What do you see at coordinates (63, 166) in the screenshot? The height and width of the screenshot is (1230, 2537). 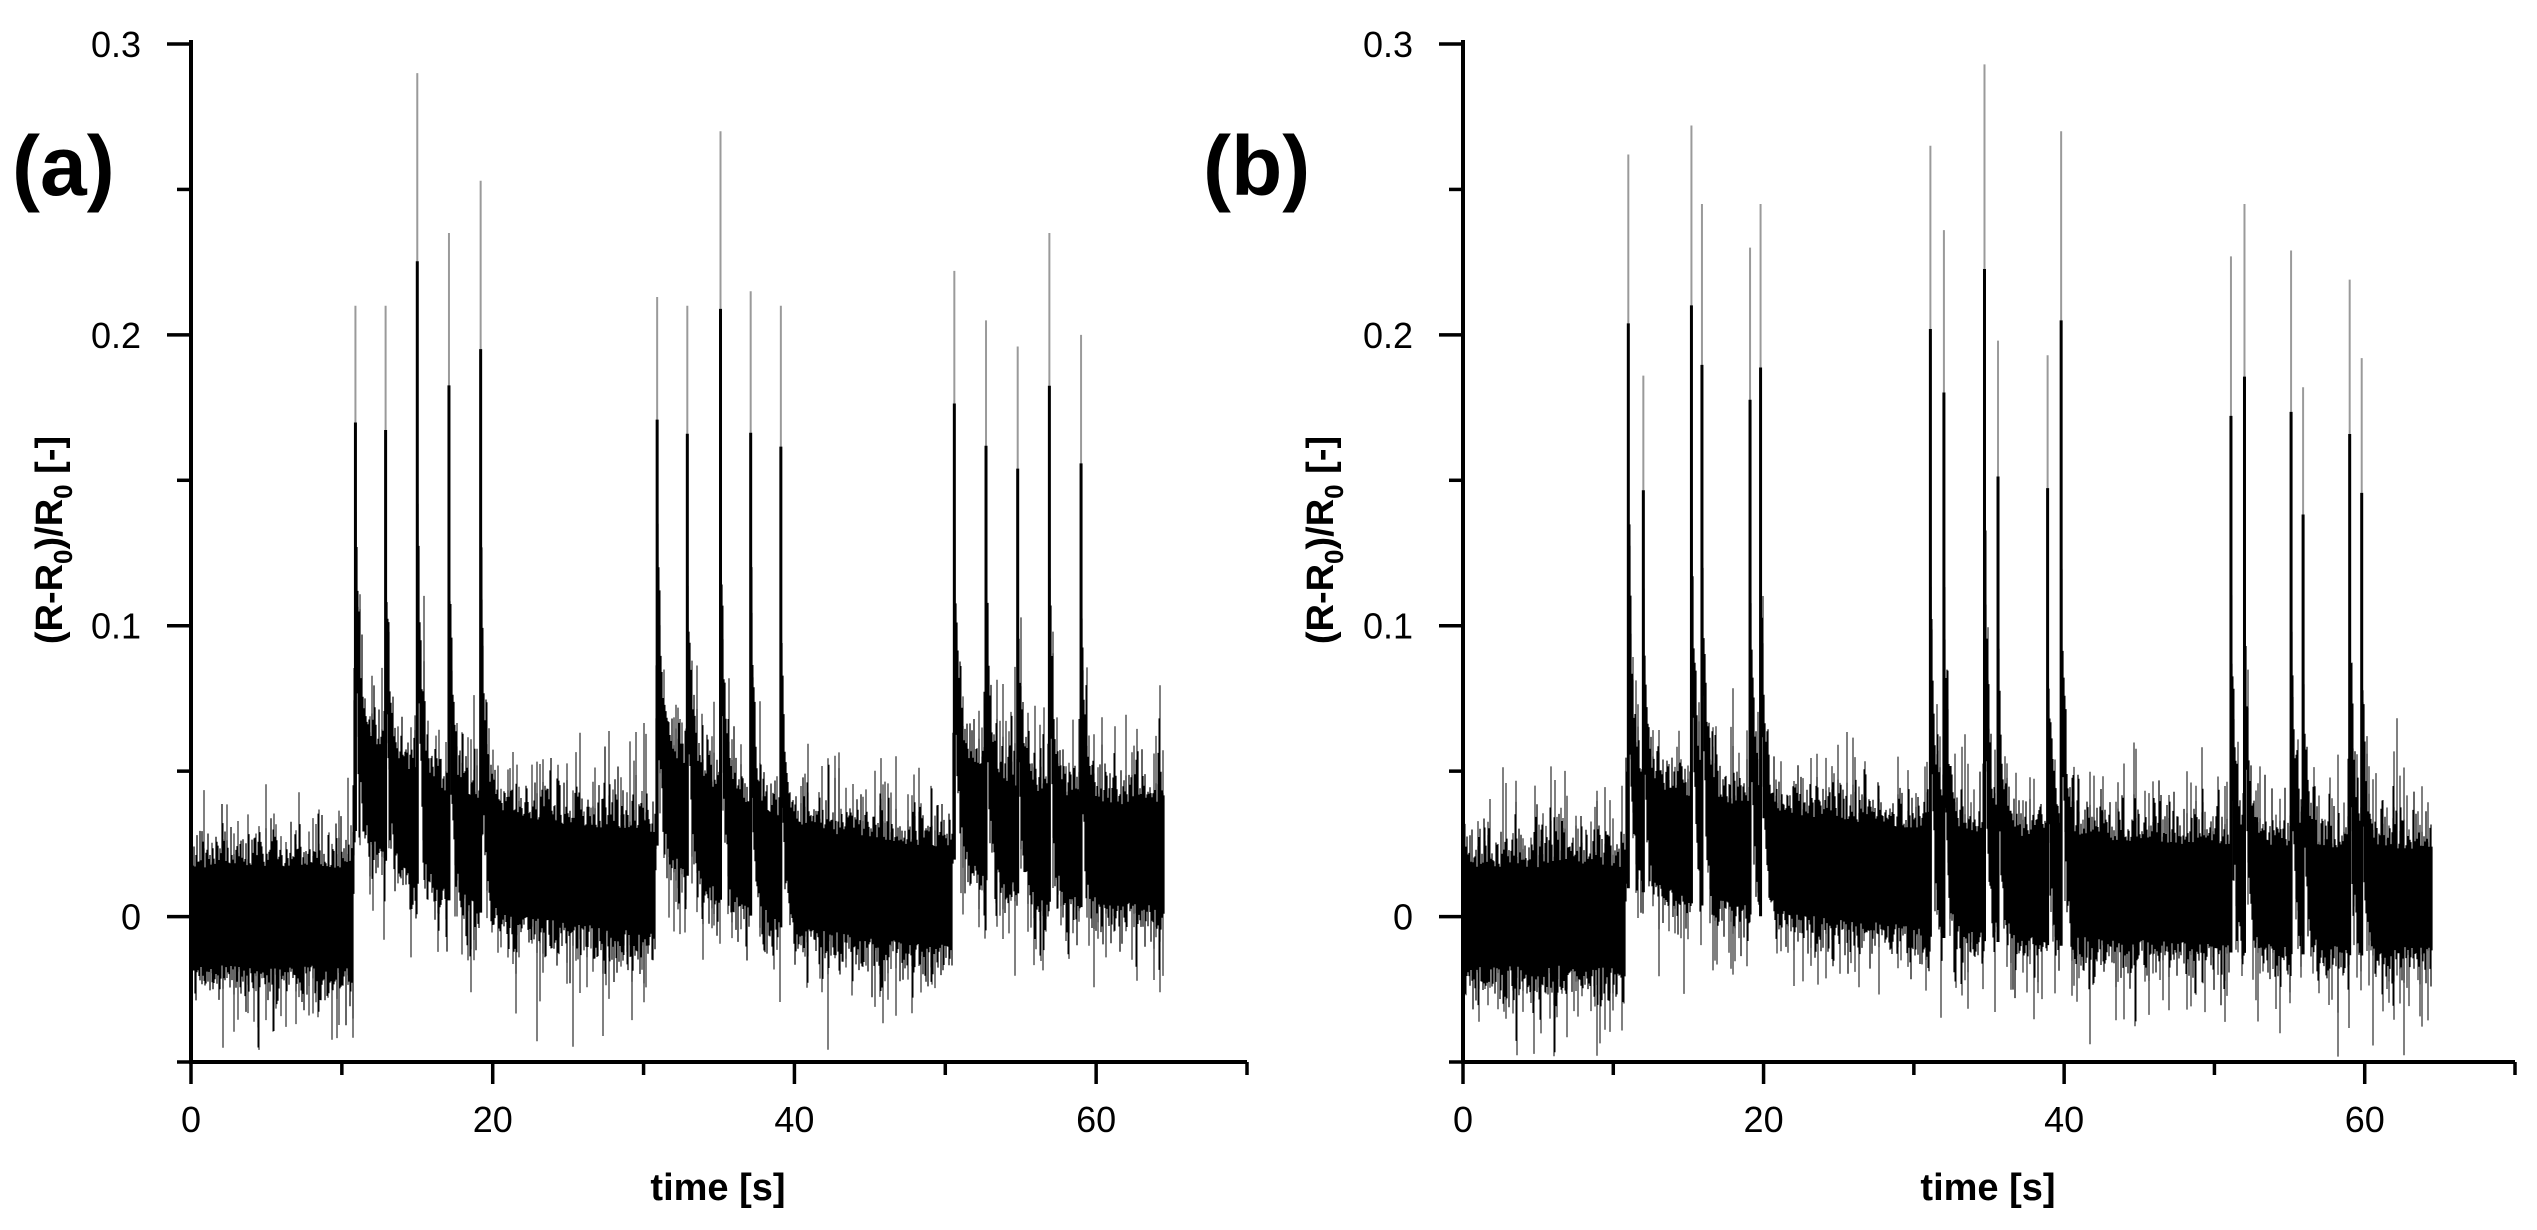 I see `panel-label: (a)` at bounding box center [63, 166].